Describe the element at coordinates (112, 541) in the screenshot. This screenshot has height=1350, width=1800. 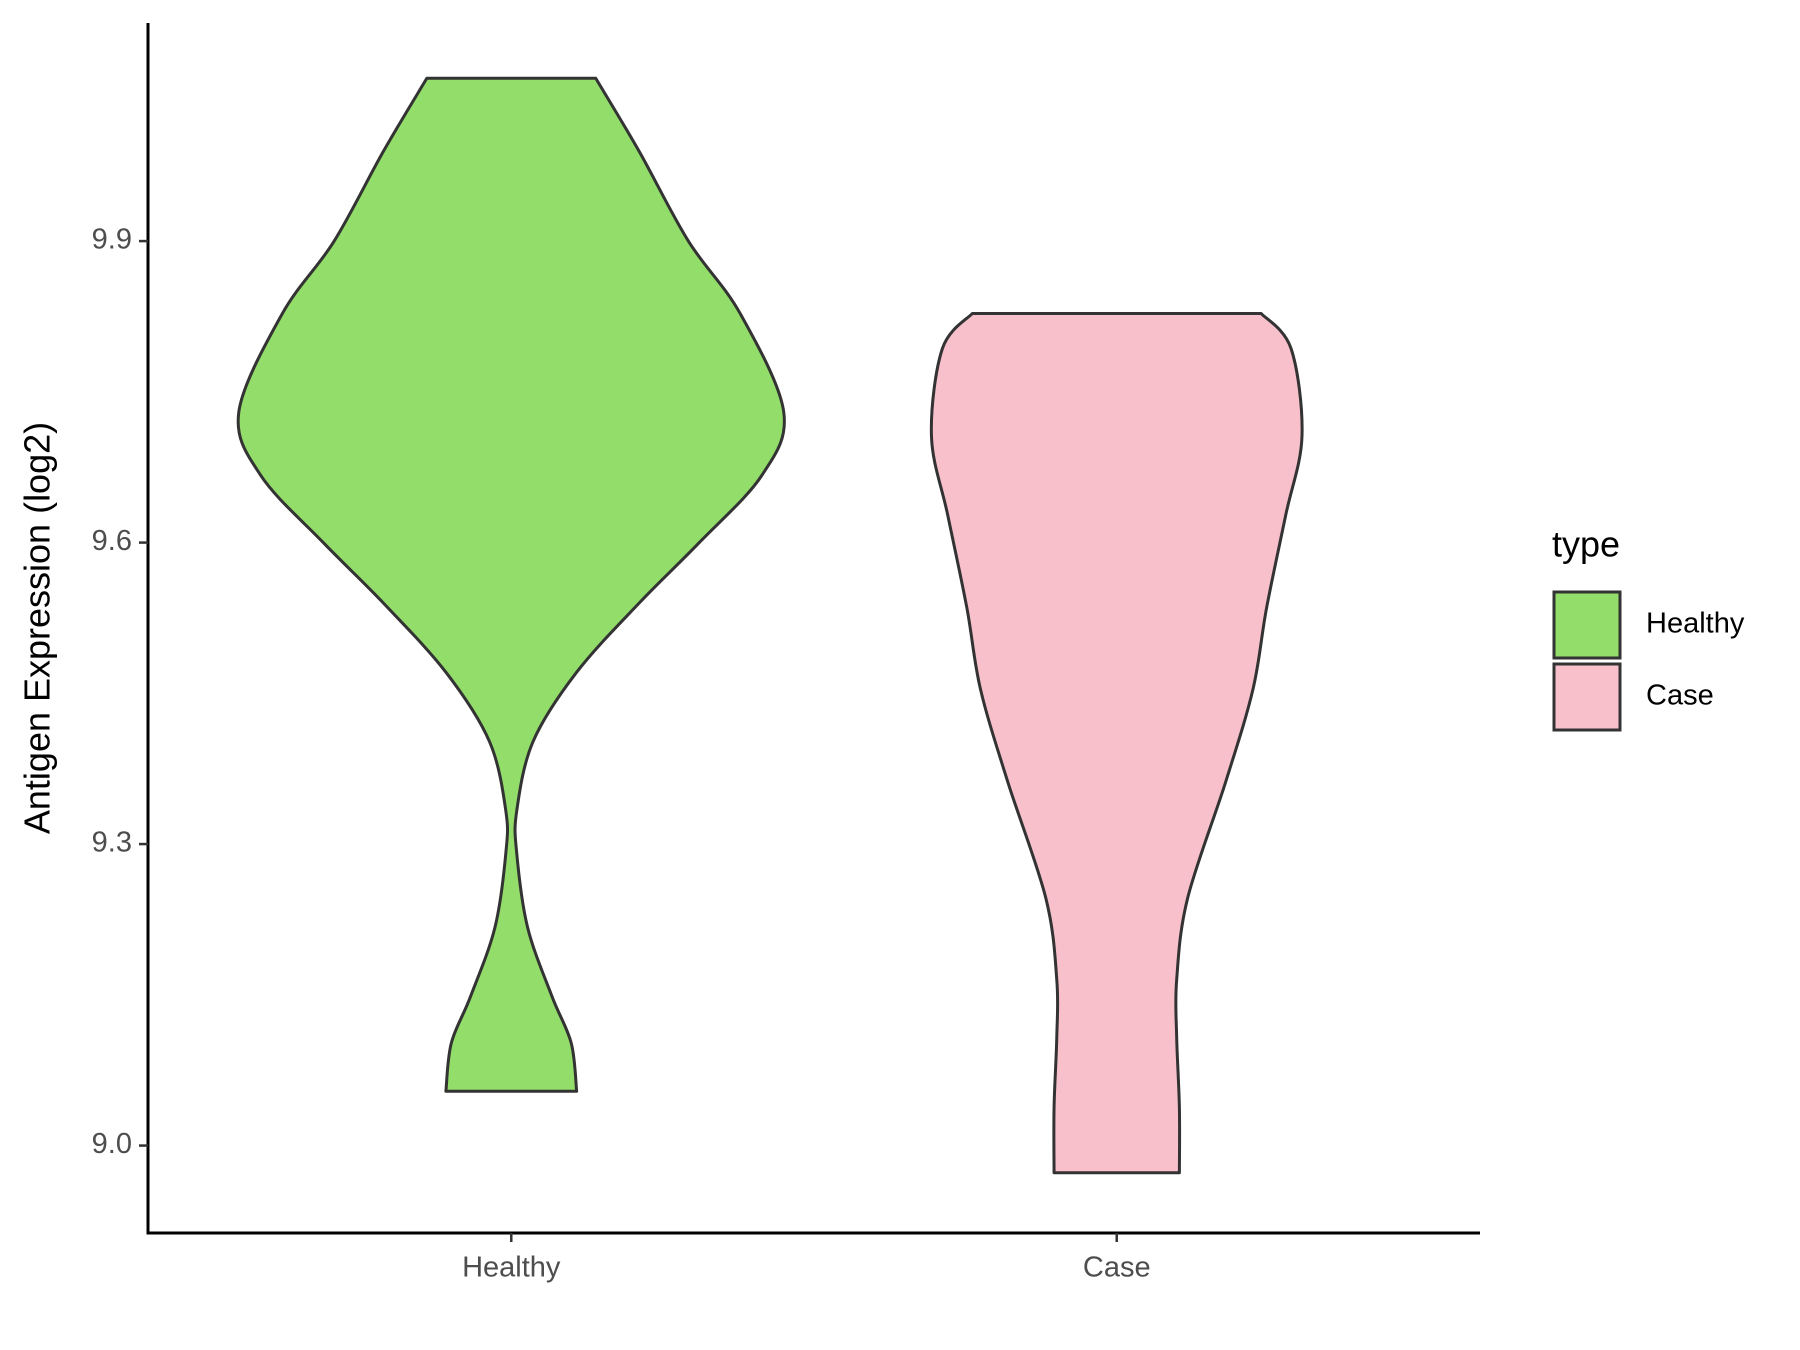
I see `y-tick-label: 9.6` at that location.